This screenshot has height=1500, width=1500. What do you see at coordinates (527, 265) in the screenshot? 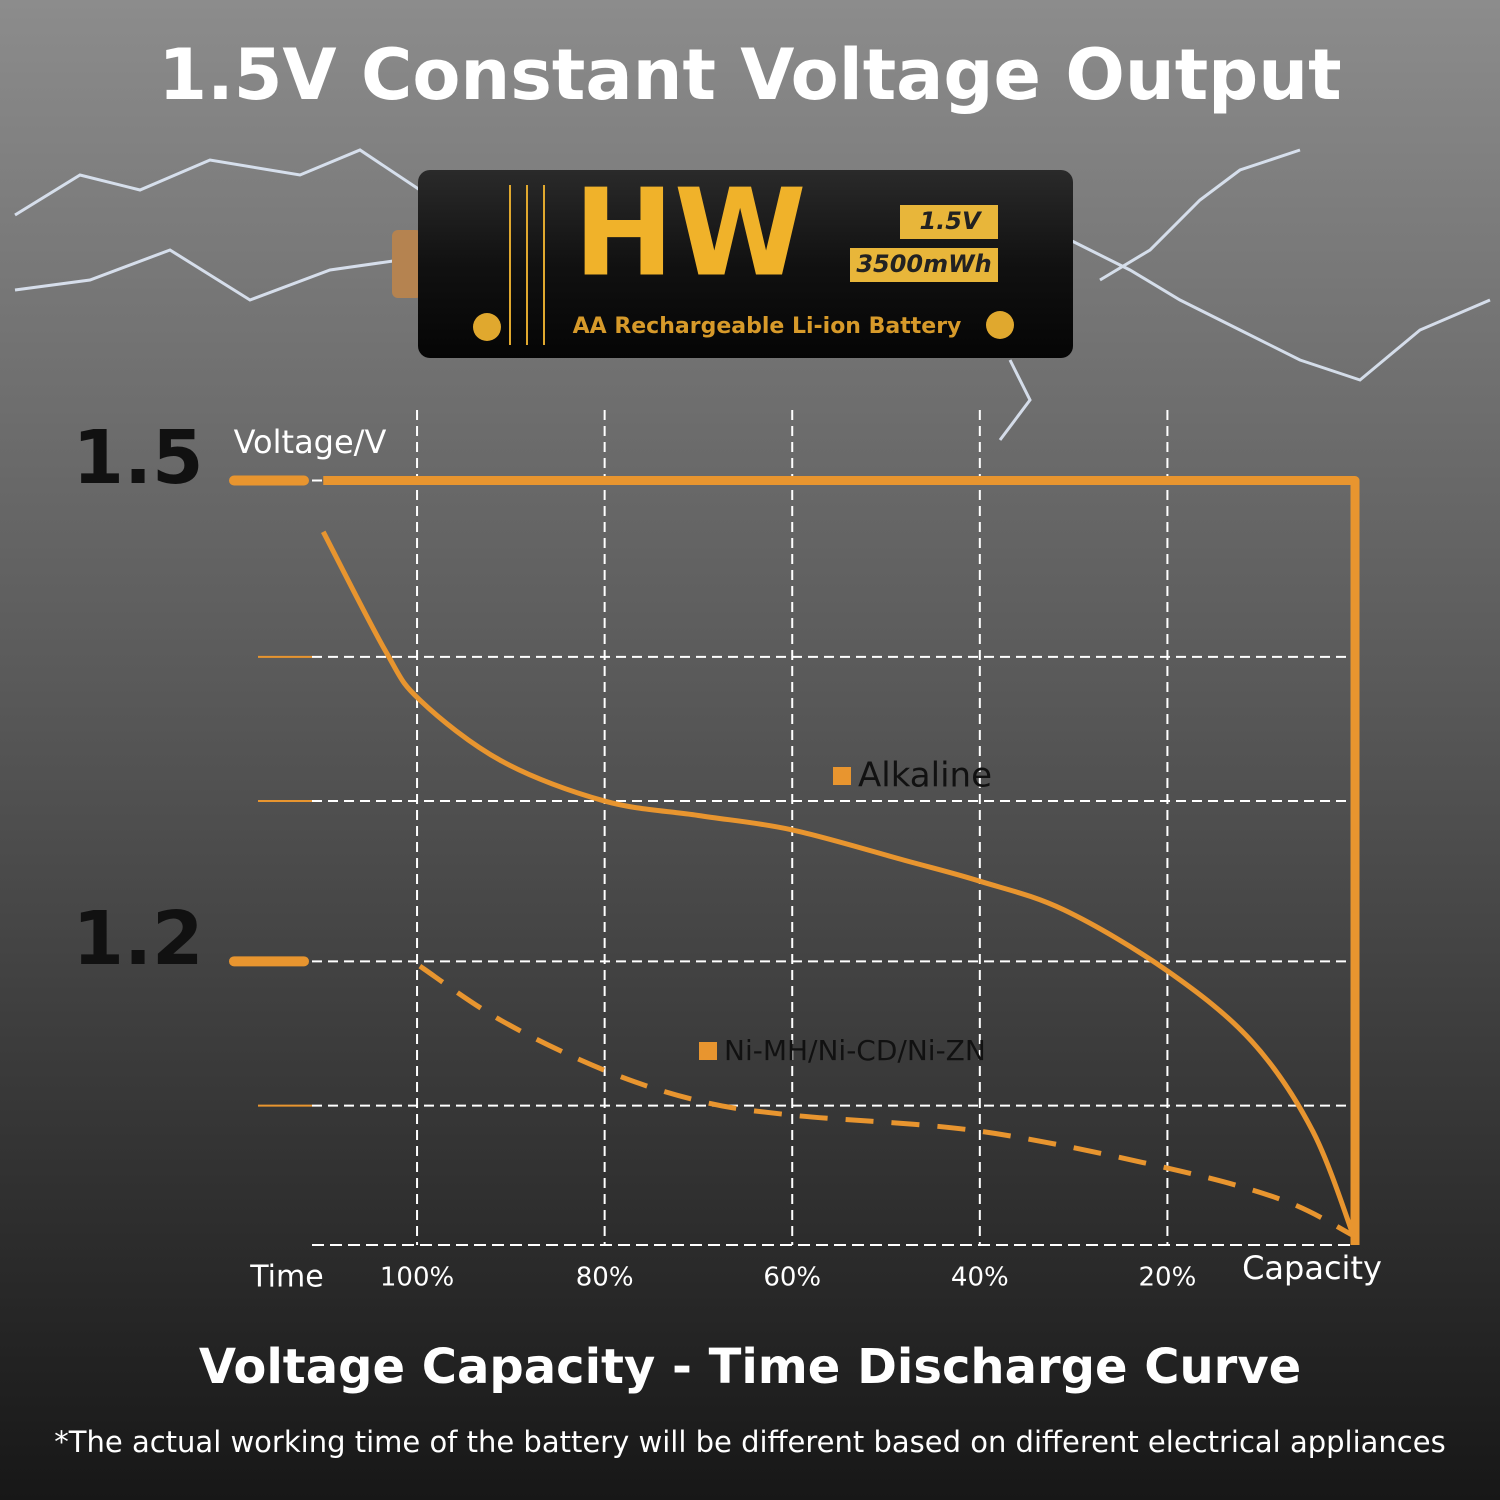
I see `battery-circuit` at bounding box center [527, 265].